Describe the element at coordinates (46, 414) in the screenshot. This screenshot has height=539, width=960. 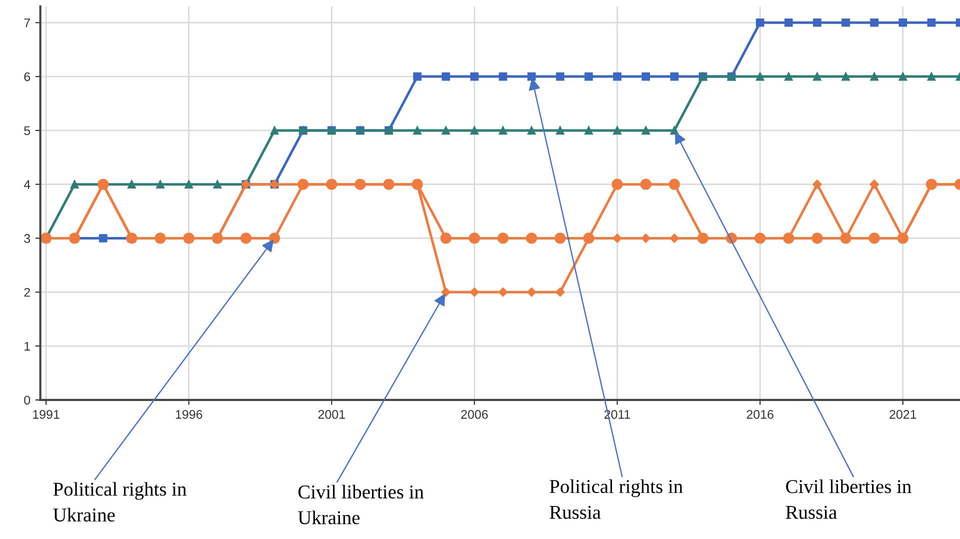
I see `x-tick-label: 1991` at that location.